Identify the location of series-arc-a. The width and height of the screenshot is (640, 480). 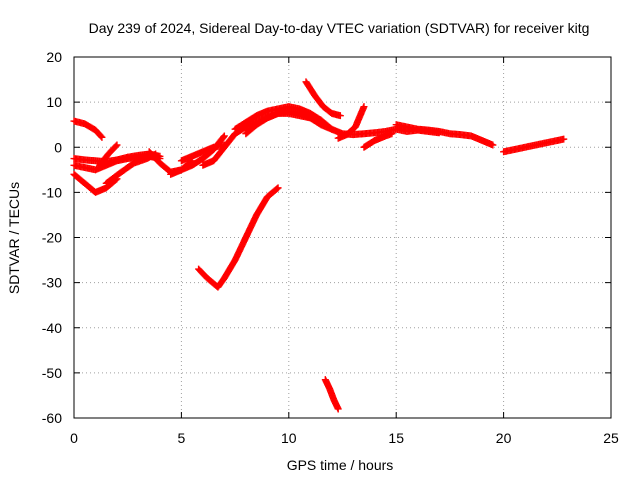
(88, 129).